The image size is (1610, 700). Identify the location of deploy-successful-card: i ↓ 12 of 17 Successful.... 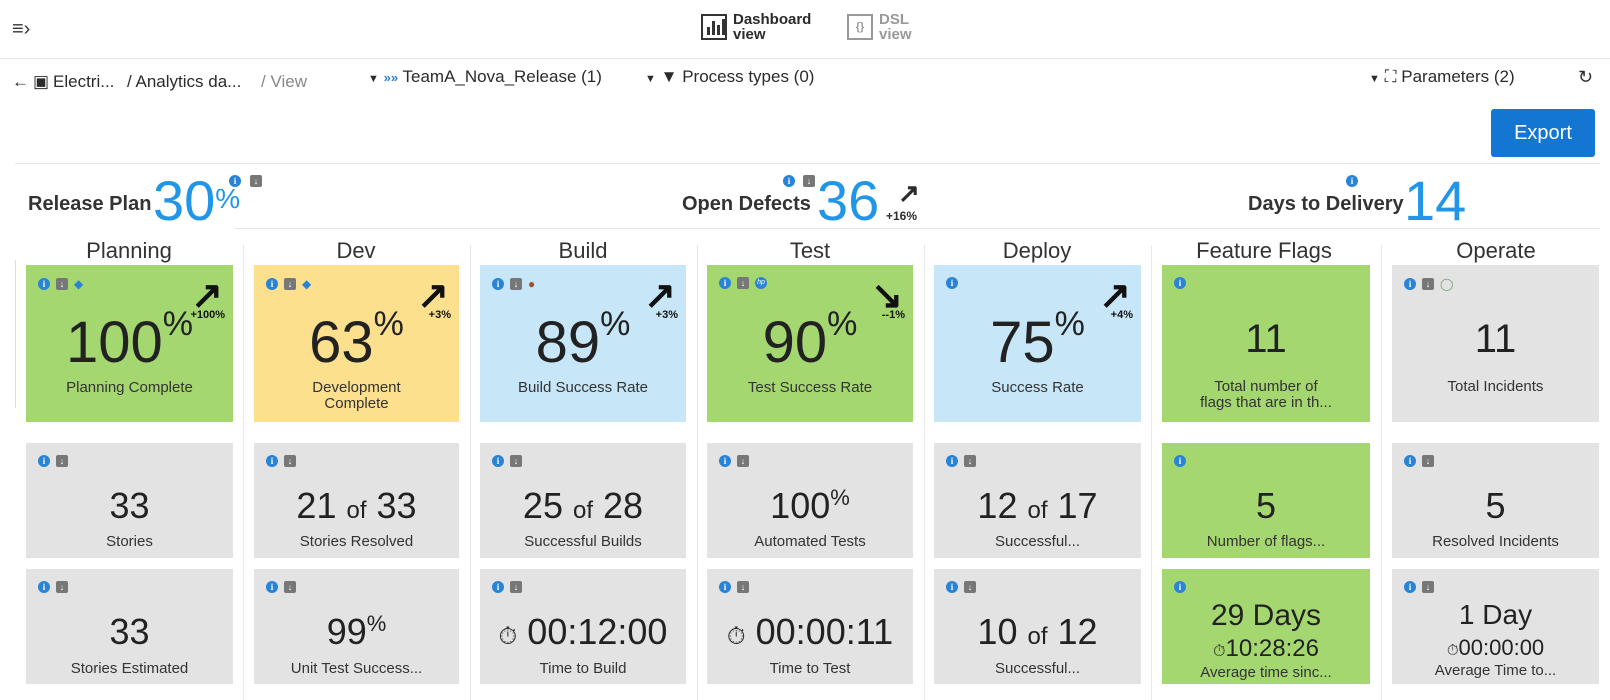
(1037, 500).